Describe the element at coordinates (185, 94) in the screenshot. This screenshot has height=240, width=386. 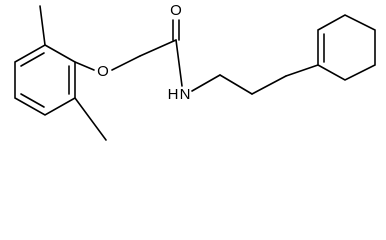
I see `atom-label: N` at that location.